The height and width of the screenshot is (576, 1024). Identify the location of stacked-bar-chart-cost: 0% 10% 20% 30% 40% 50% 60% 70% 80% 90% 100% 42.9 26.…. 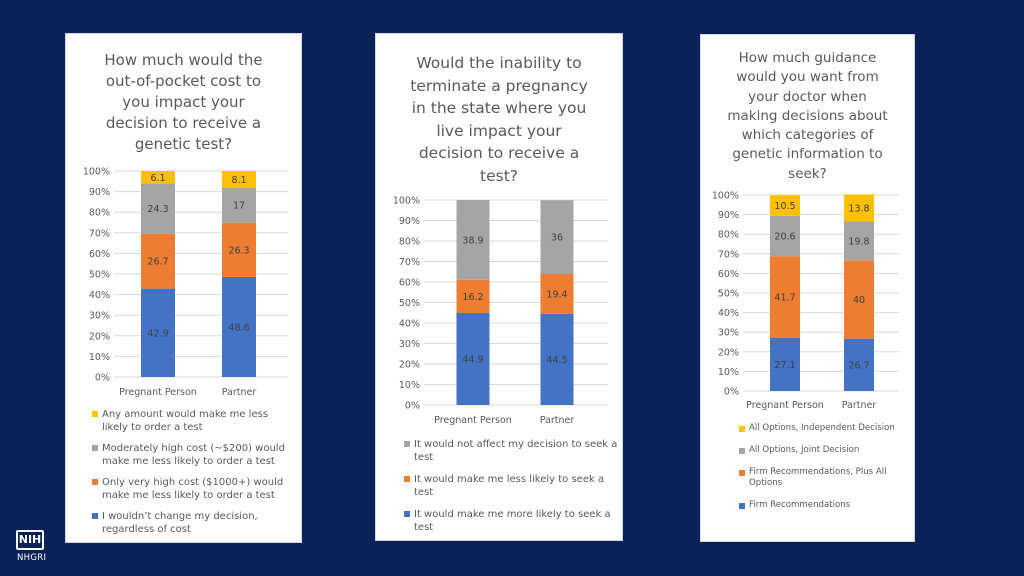
(185, 282).